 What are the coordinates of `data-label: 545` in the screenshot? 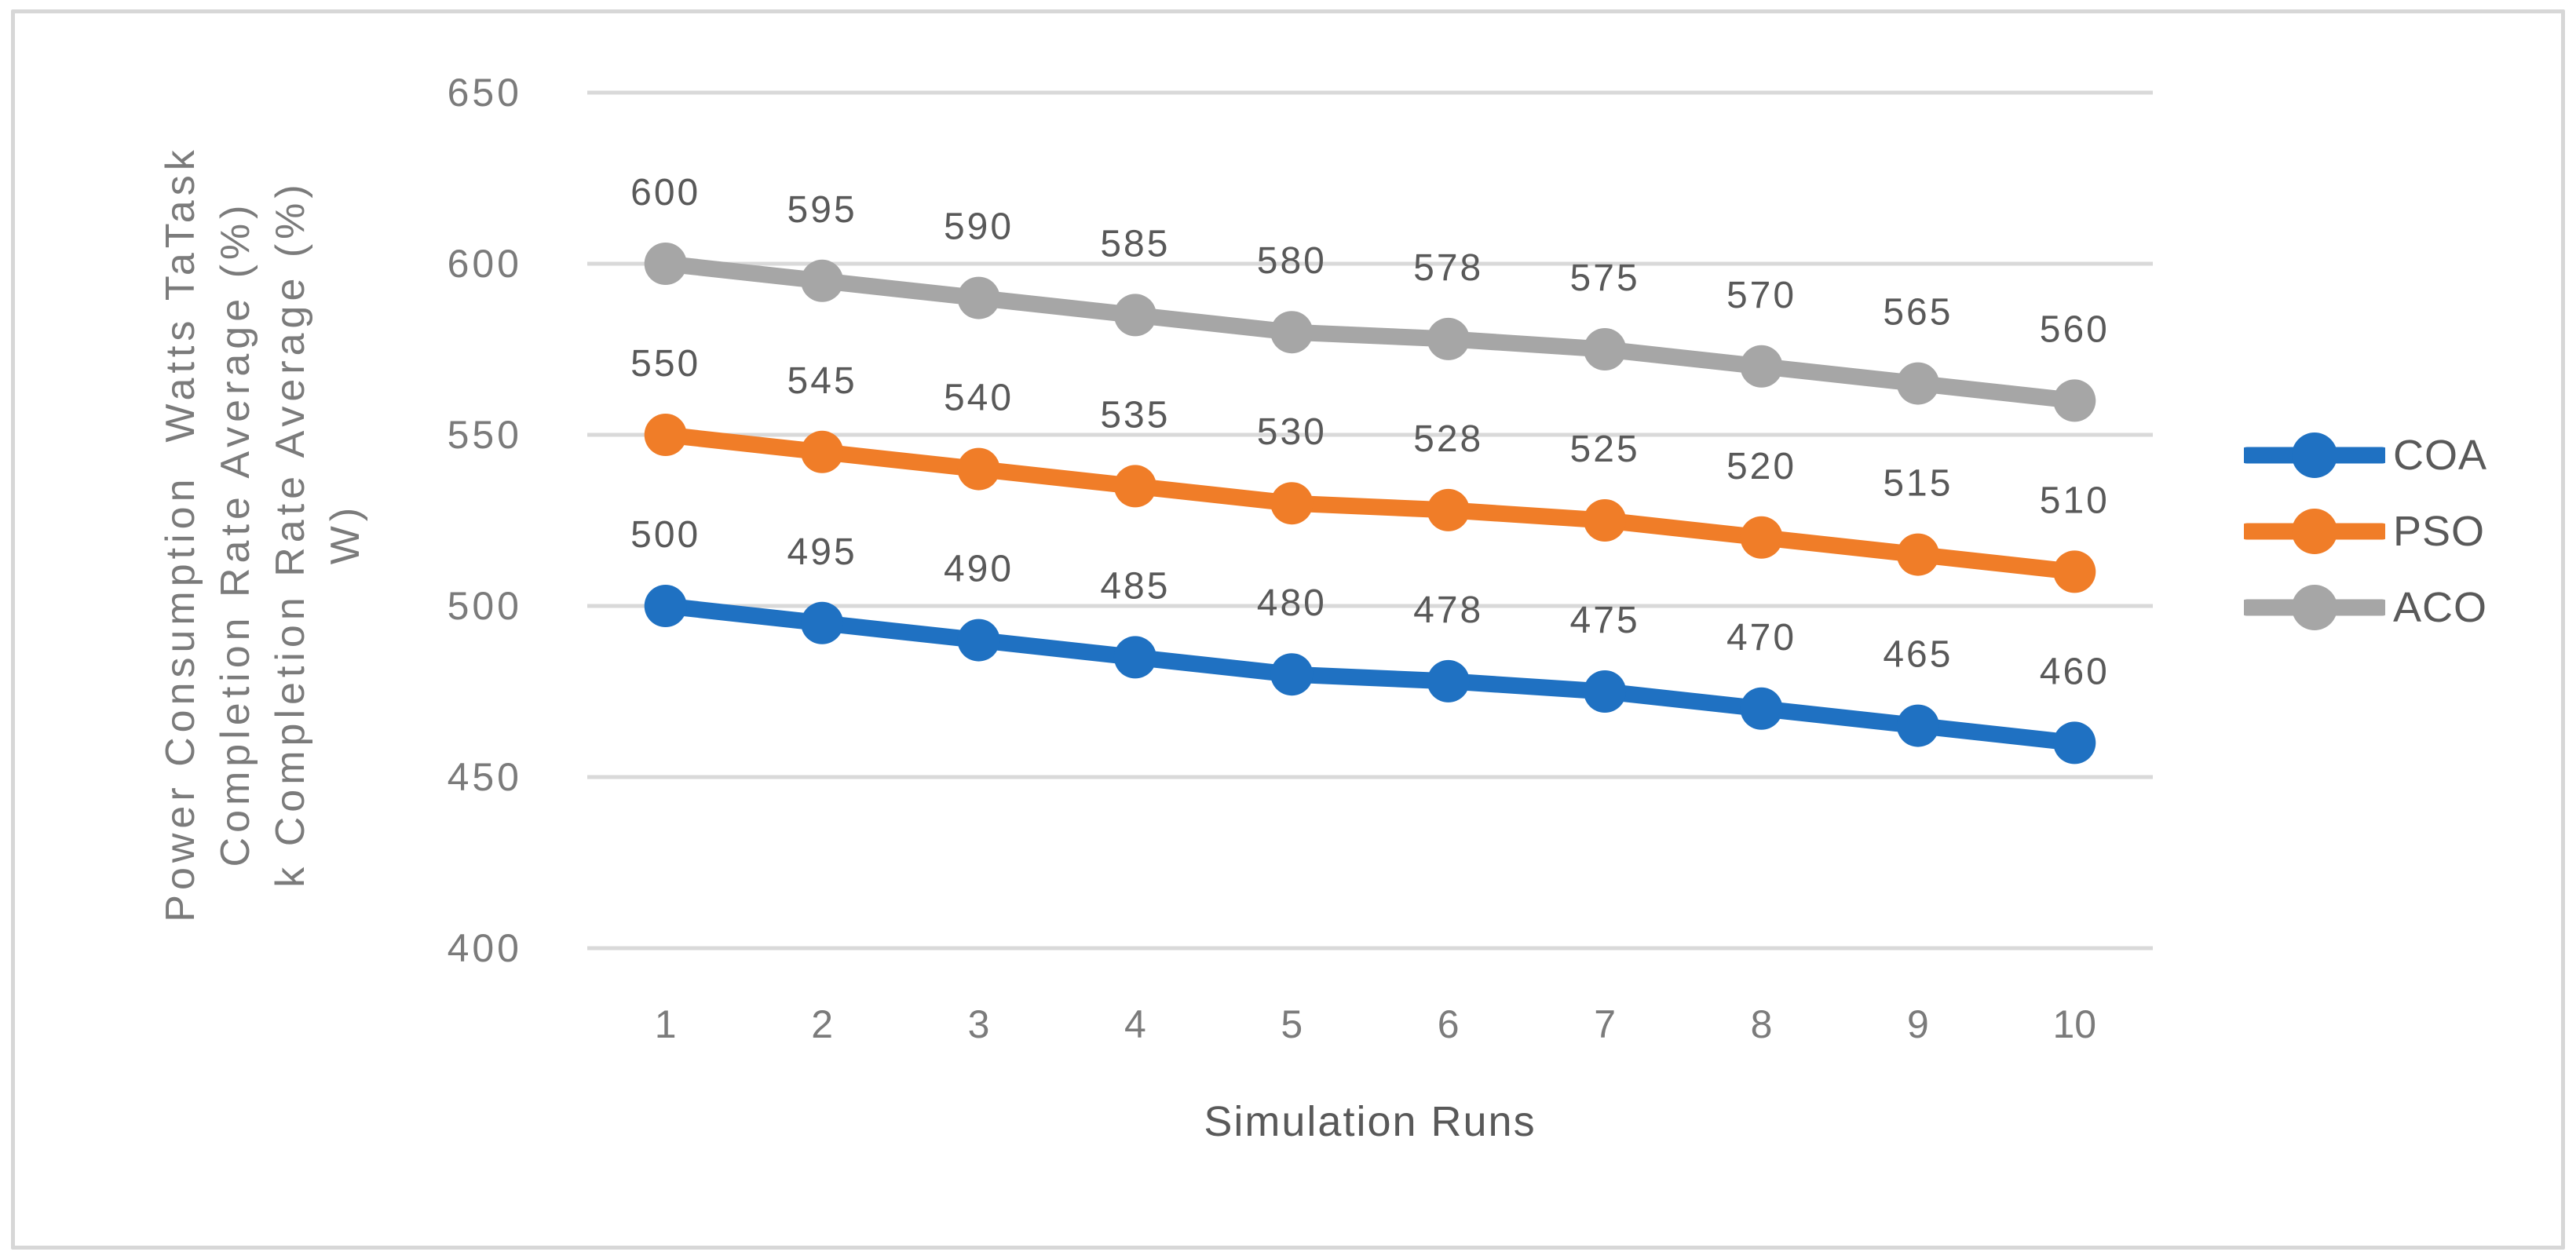 It's located at (822, 381).